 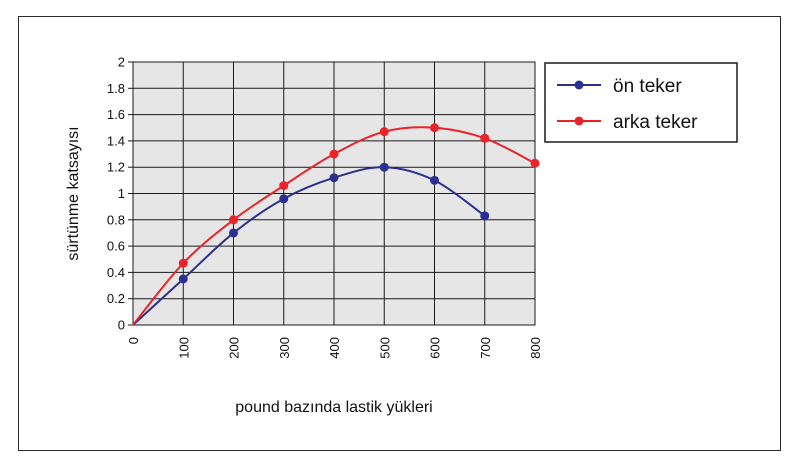 I want to click on y-axis-ticks: 0 0.2 0.4 0.6 0.8 1 1.2 1.4 1.6 1.8 2, so click(x=116, y=194).